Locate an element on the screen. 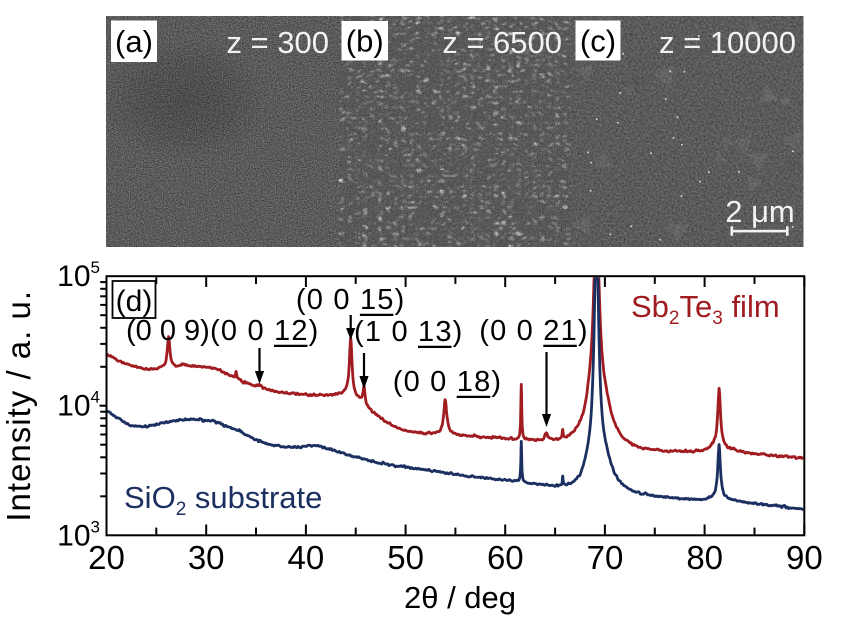 Image resolution: width=842 pixels, height=630 pixels. svg-text: (0 0 15) is located at coordinates (351, 300).